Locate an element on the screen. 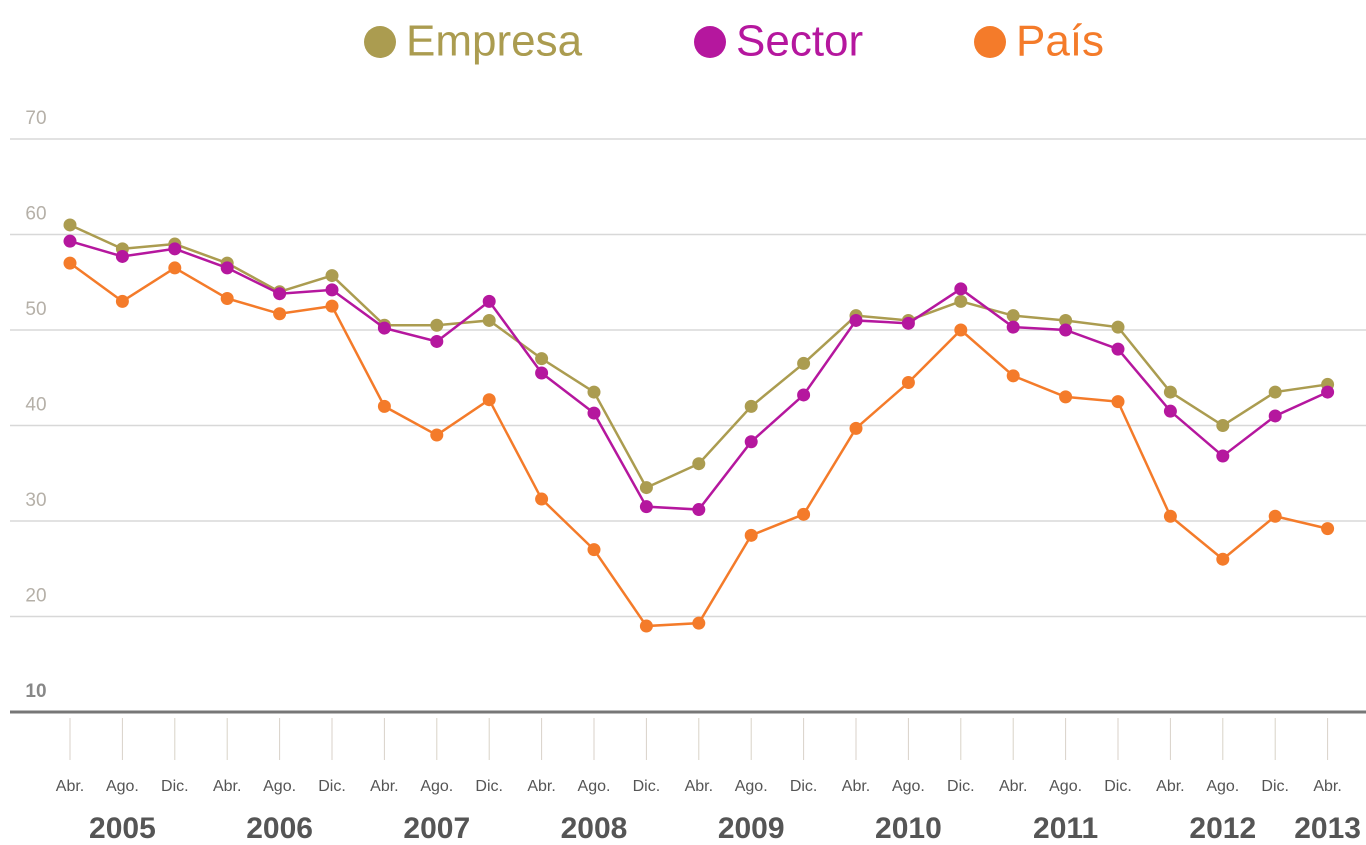 The image size is (1366, 845). y-tick-label: 10 is located at coordinates (35, 691).